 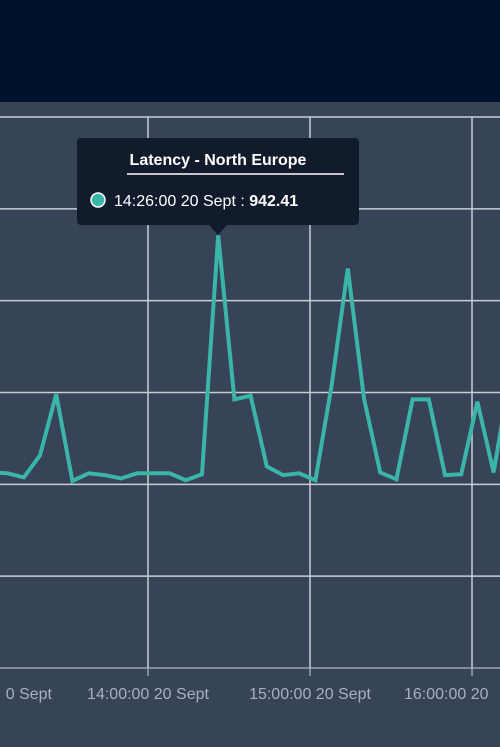 What do you see at coordinates (250, 51) in the screenshot?
I see `header-bar` at bounding box center [250, 51].